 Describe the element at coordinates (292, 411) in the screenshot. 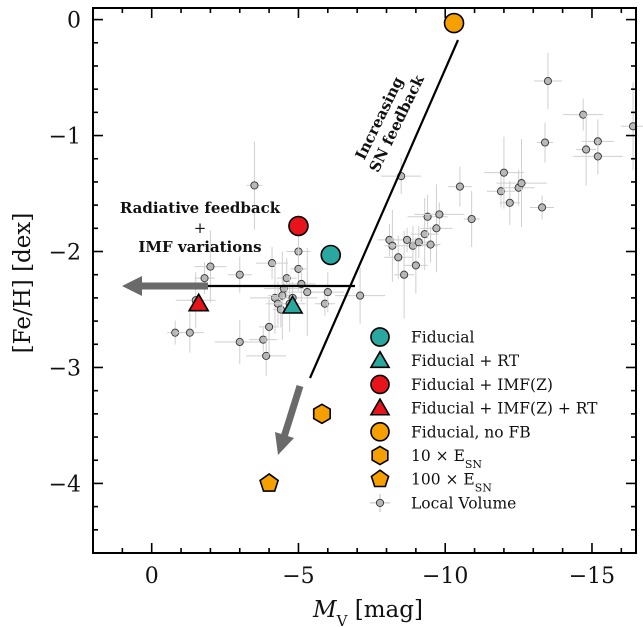

I see `sn-arrow-shaft` at that location.